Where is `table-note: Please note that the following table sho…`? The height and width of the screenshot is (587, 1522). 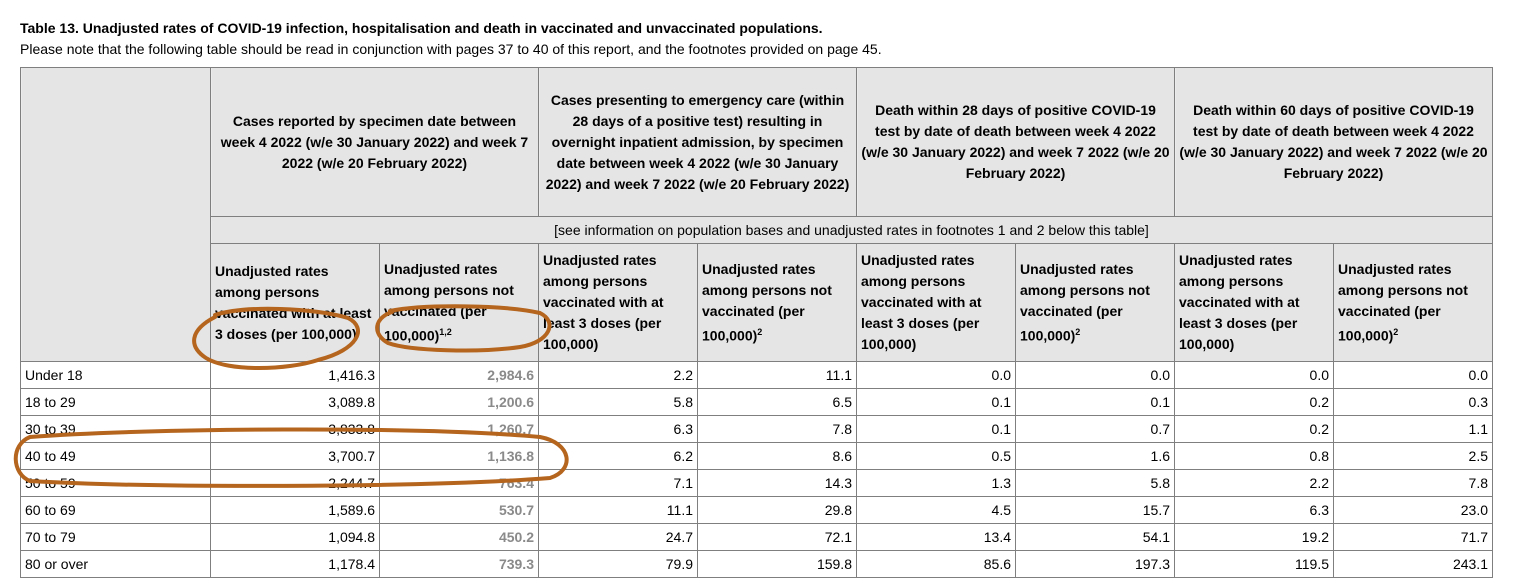 table-note: Please note that the following table sho… is located at coordinates (451, 49).